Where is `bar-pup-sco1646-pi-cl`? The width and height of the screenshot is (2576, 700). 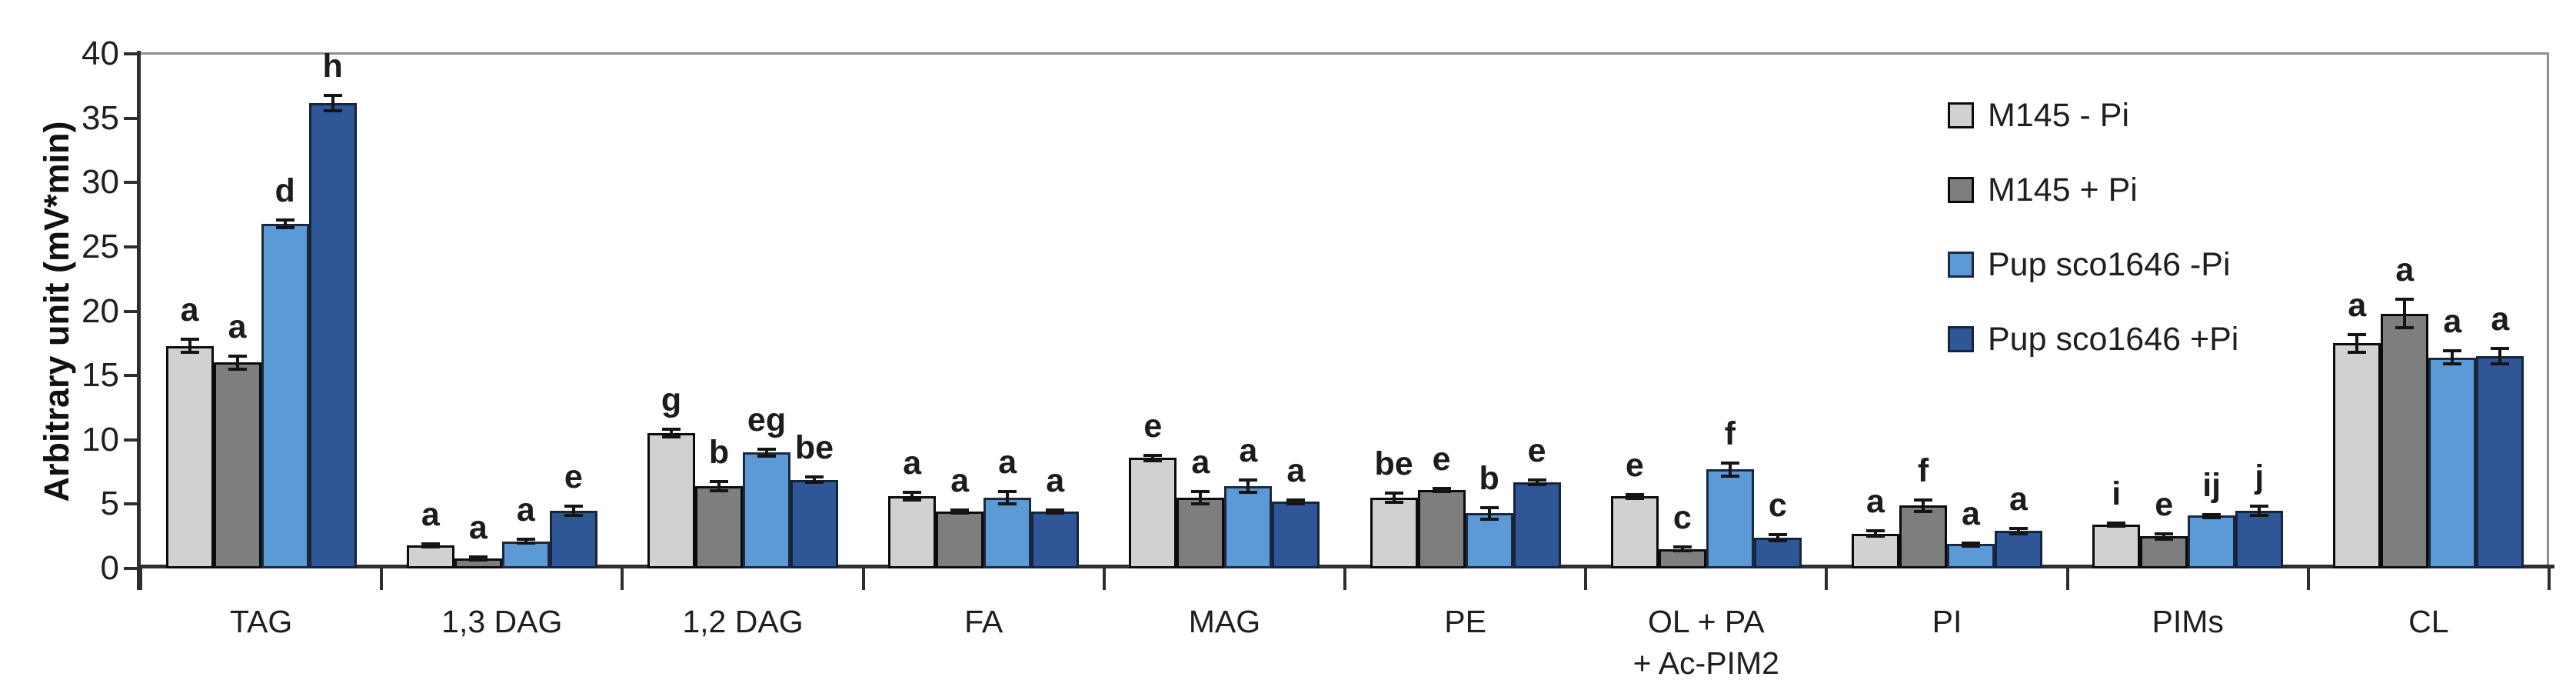 bar-pup-sco1646-pi-cl is located at coordinates (2452, 462).